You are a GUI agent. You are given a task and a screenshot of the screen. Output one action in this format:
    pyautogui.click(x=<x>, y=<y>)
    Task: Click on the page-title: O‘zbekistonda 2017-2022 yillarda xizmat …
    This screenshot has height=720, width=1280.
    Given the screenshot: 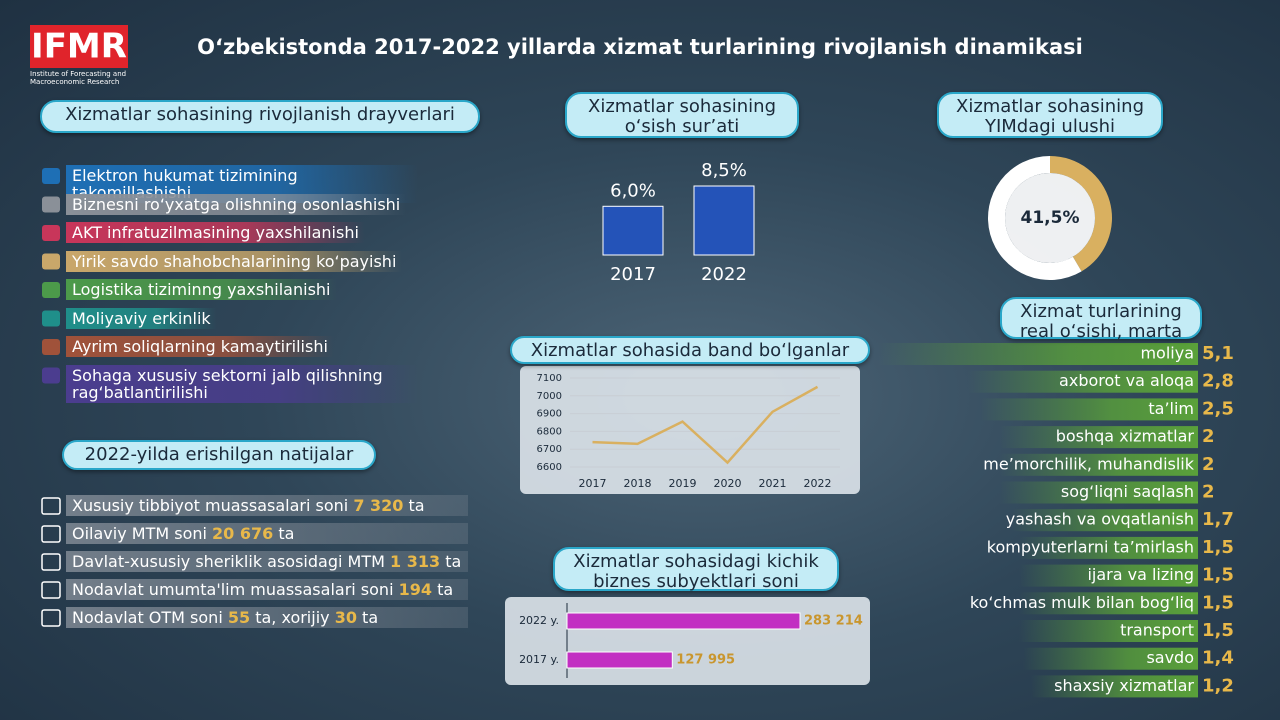 What is the action you would take?
    pyautogui.click(x=640, y=47)
    